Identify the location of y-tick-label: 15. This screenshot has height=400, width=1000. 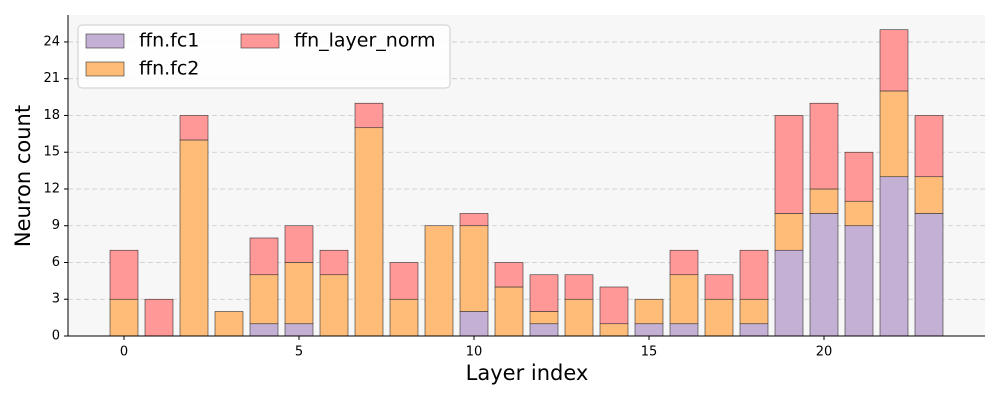
(51, 152).